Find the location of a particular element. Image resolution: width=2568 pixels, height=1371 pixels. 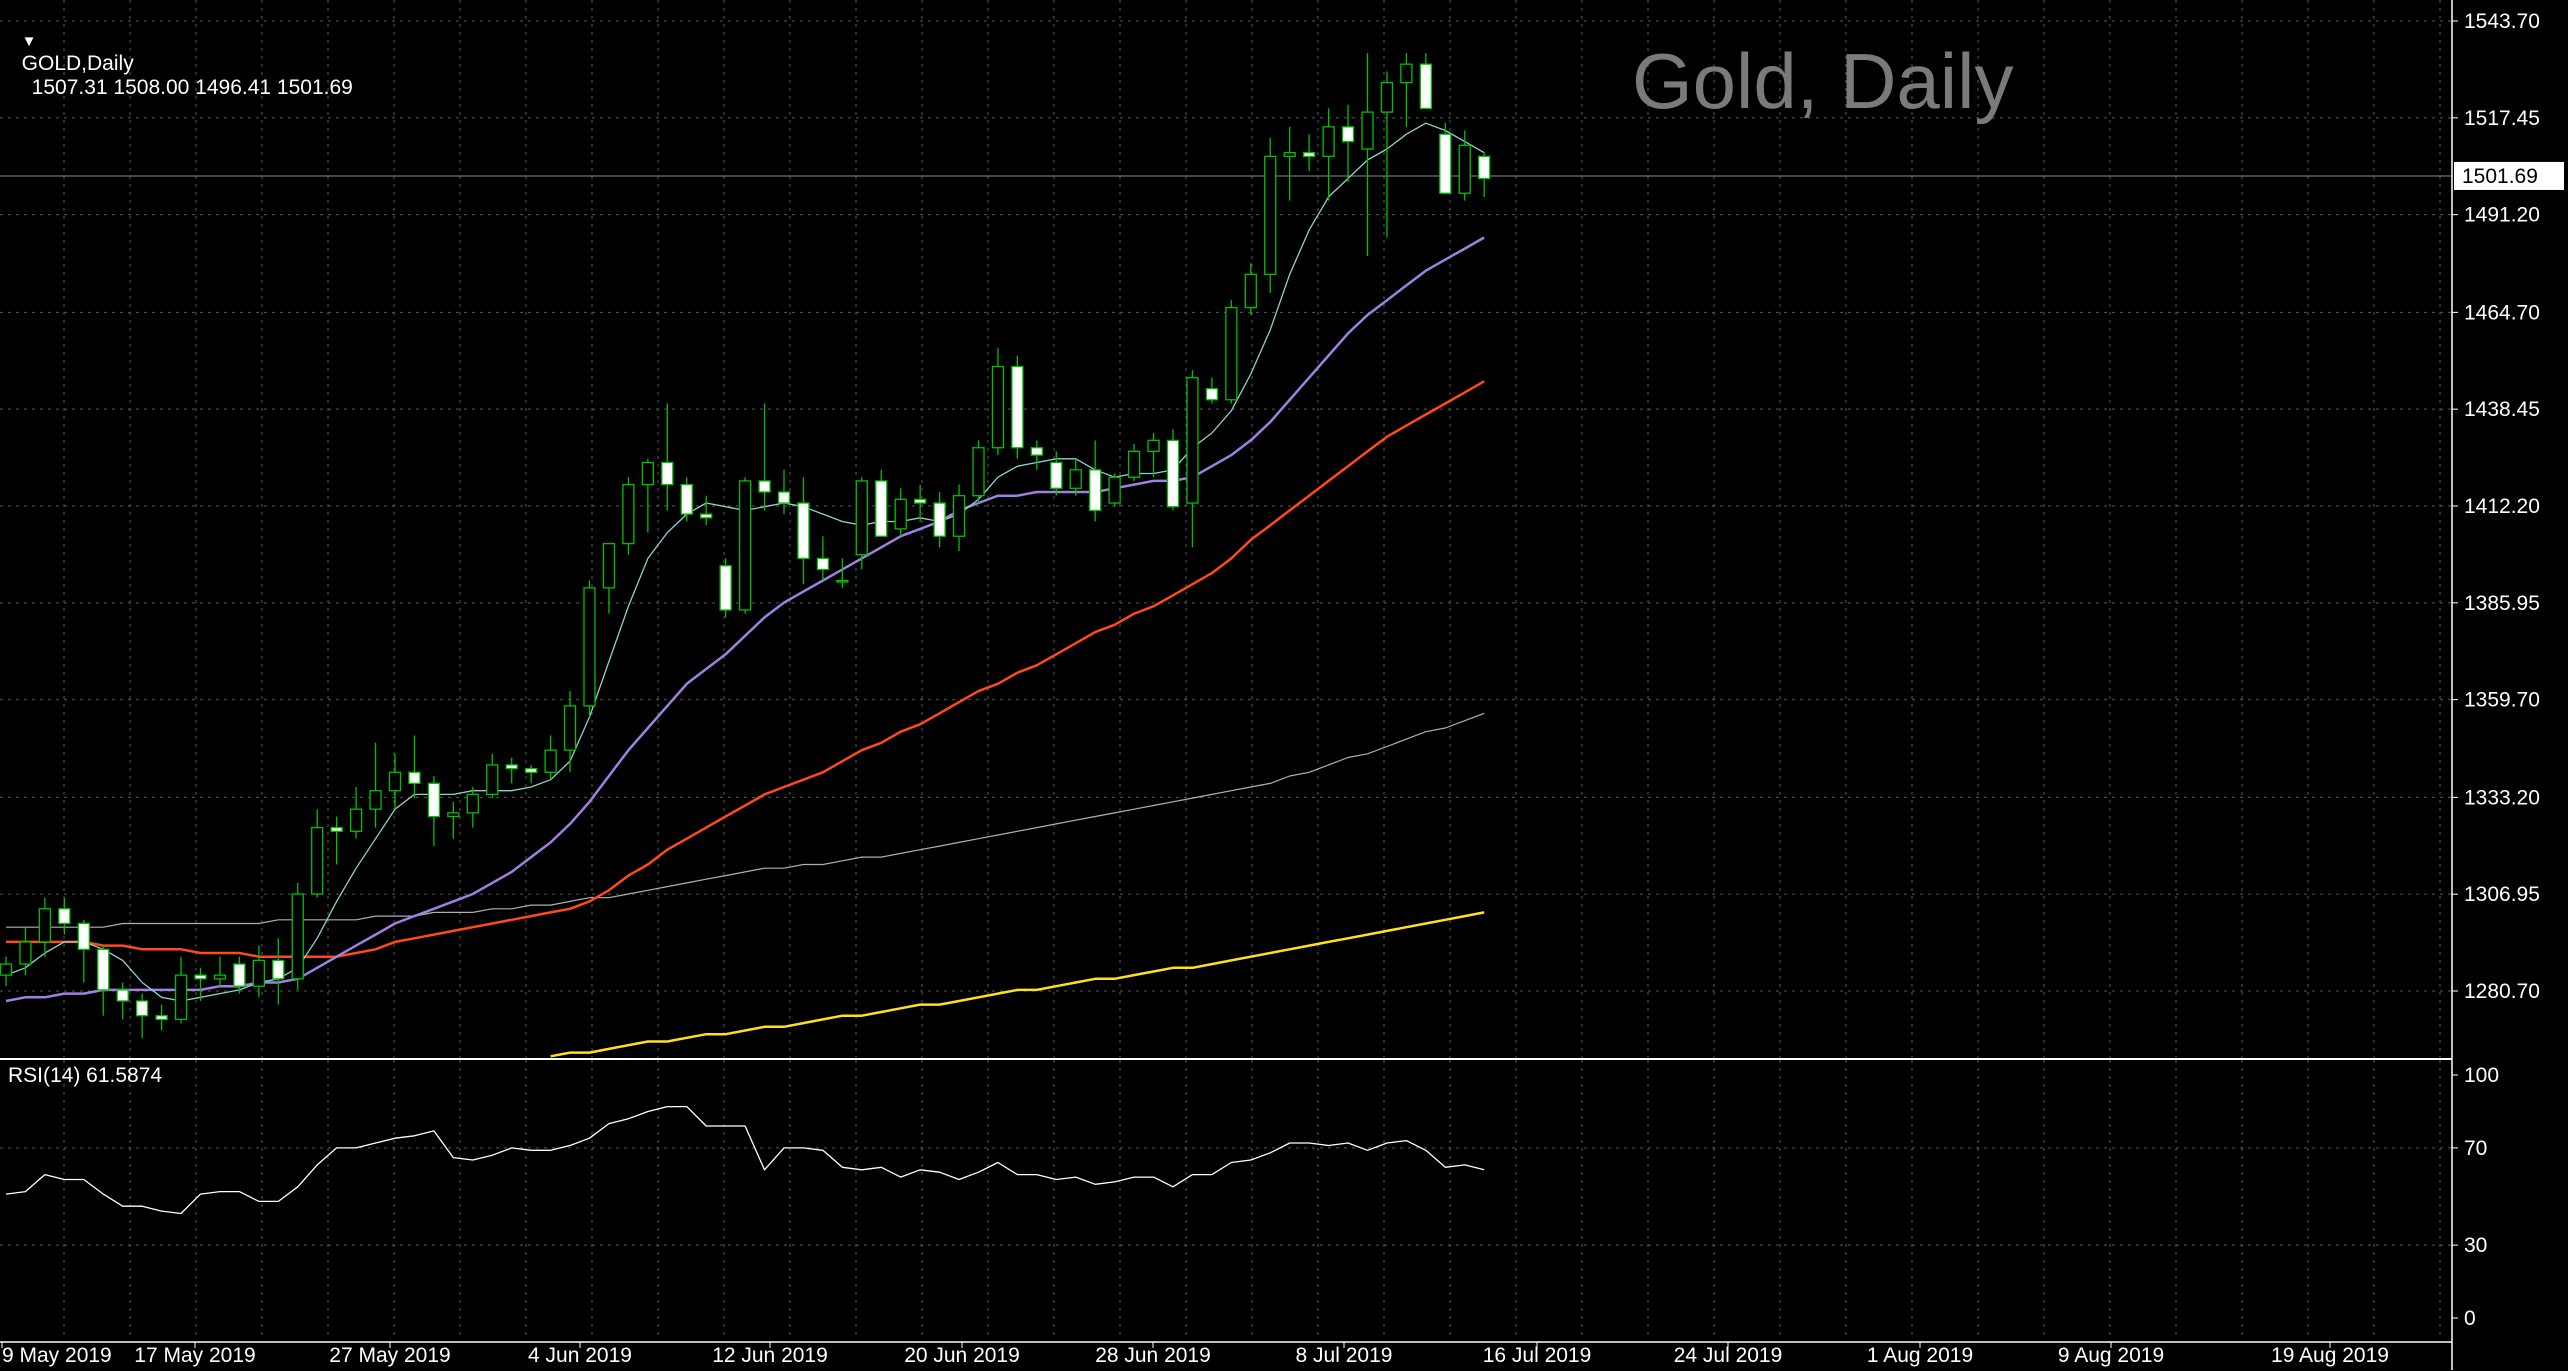

current-price-box-bg is located at coordinates (2509, 175).